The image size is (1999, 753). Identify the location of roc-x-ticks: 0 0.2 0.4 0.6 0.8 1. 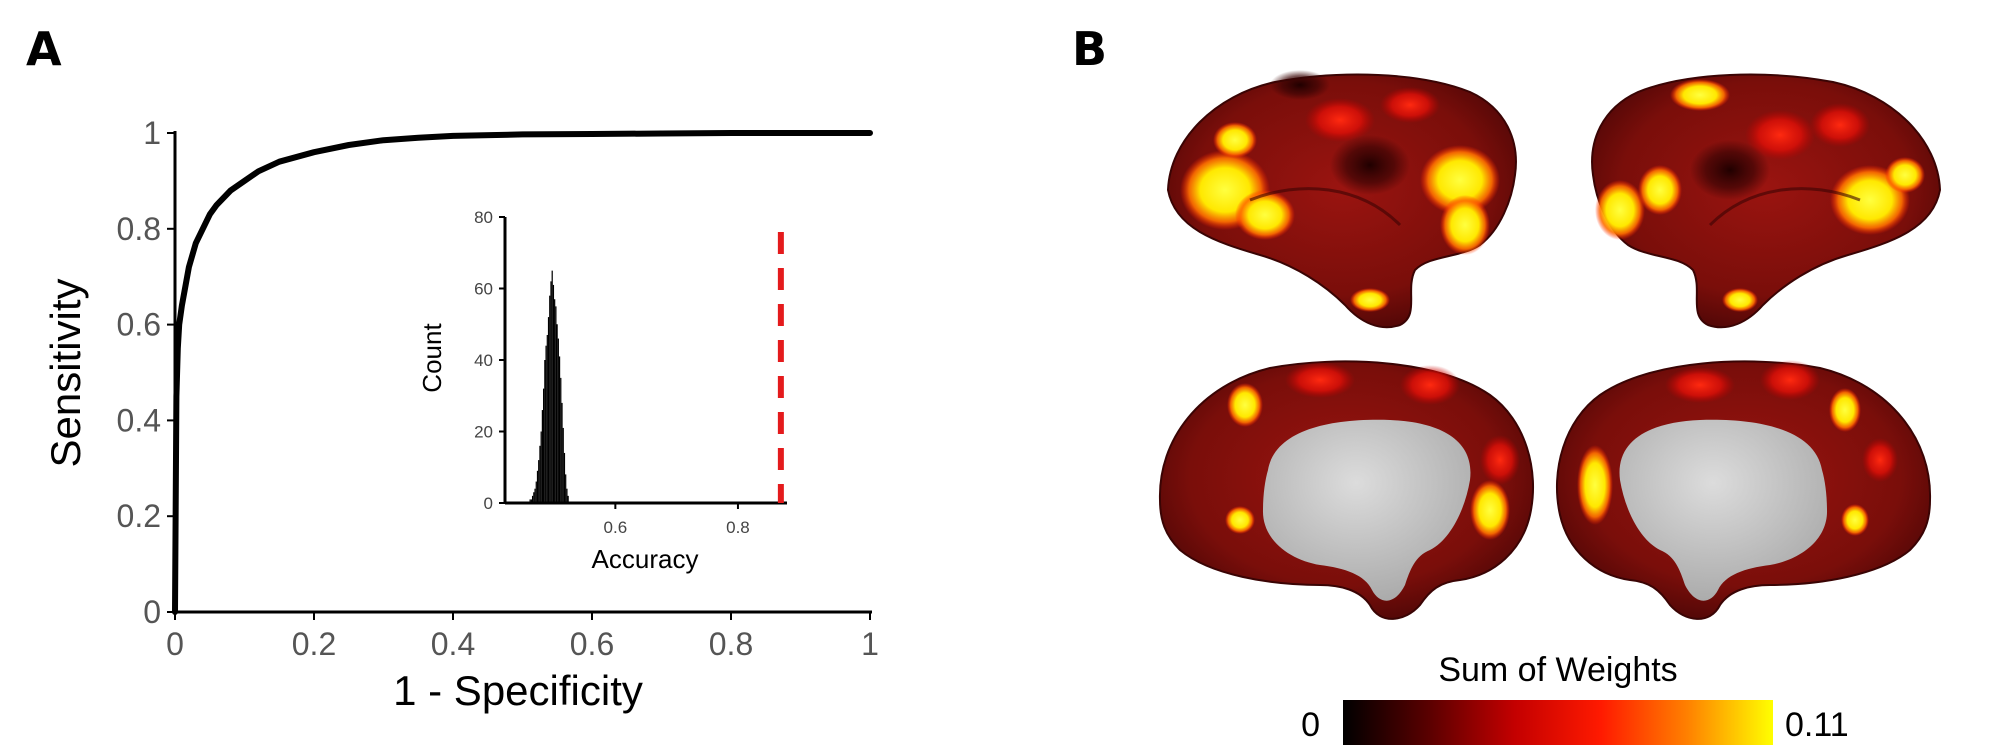
(522, 637).